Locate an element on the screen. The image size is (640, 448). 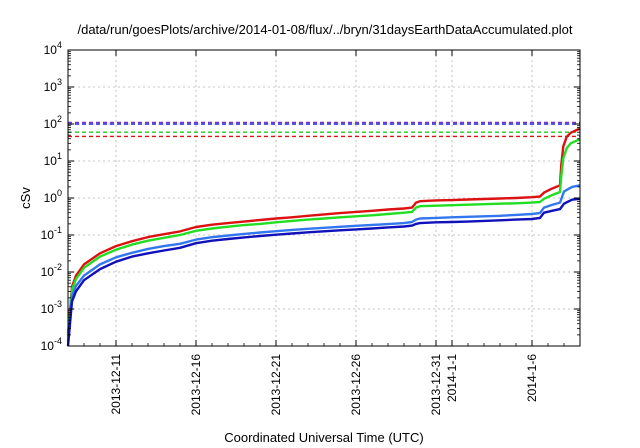
x-tick-label: 2014-1-6 is located at coordinates (532, 378).